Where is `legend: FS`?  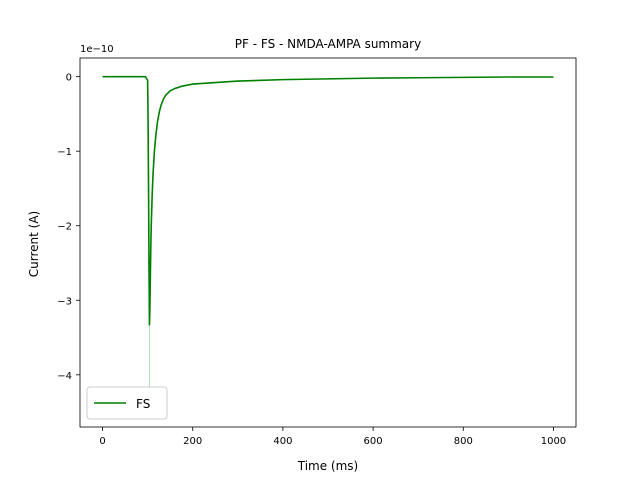
legend: FS is located at coordinates (127, 403).